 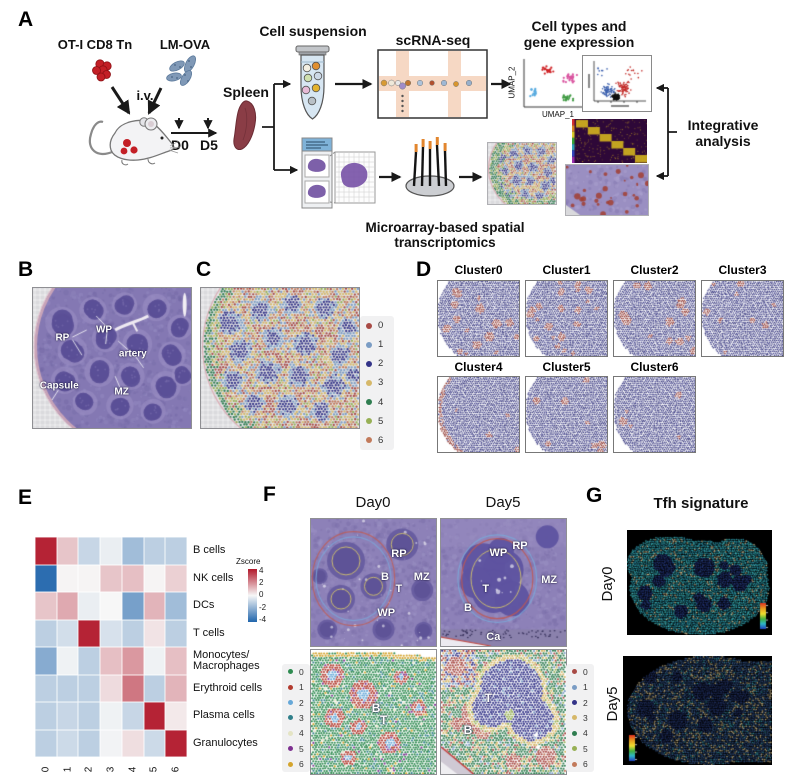 I want to click on heatmap-row-label: Granulocytes, so click(x=225, y=742).